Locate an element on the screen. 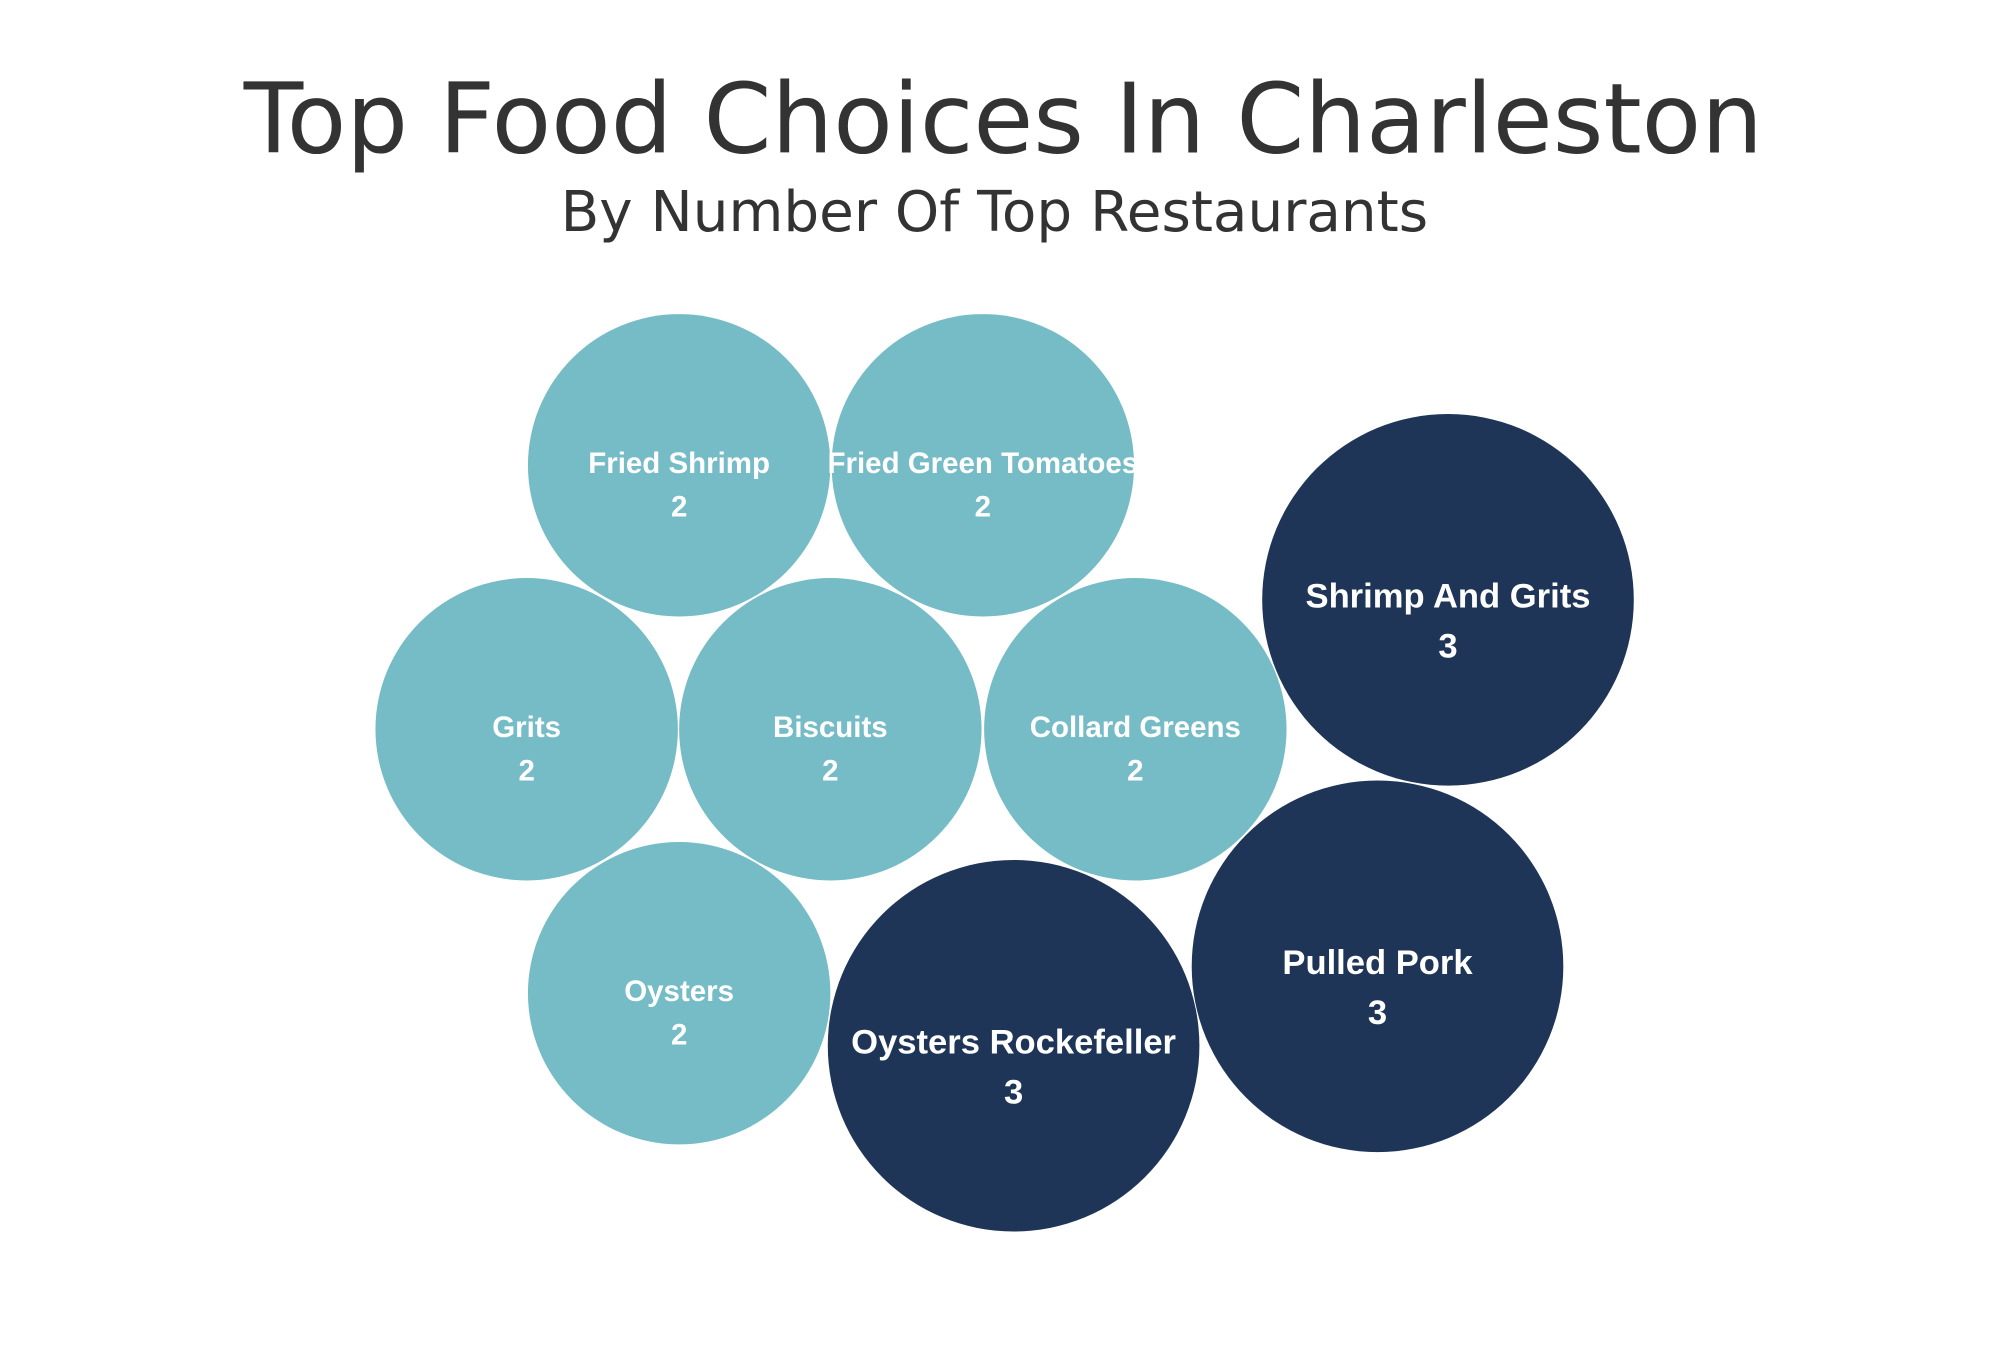 The image size is (1999, 1347). bubble-label-oysters: Oysters is located at coordinates (679, 991).